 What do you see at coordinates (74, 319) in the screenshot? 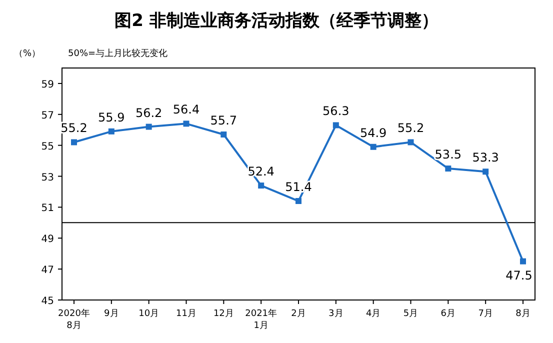
I see `x-tick-label: 2020年 8月` at bounding box center [74, 319].